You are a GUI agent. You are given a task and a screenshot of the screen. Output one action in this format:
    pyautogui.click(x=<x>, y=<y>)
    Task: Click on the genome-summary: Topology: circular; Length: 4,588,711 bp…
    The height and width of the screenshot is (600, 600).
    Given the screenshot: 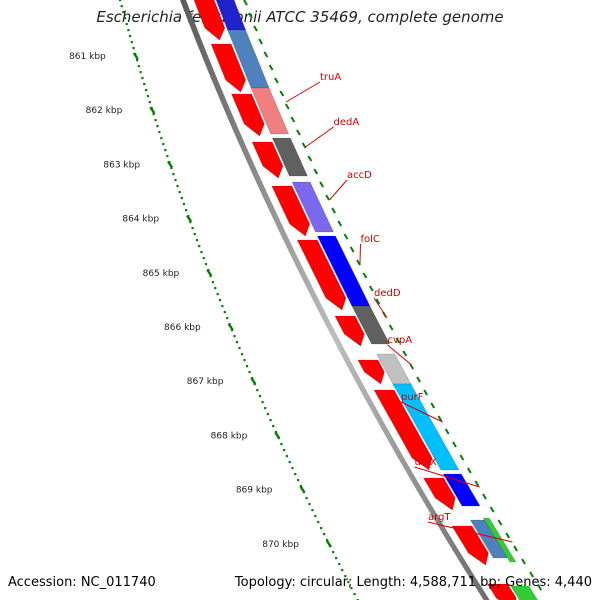 What is the action you would take?
    pyautogui.click(x=413, y=582)
    